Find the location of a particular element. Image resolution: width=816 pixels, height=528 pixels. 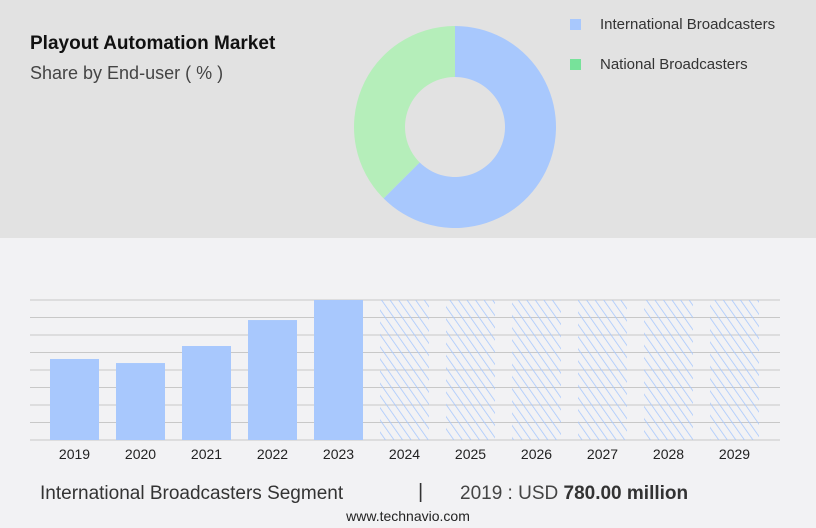

x-tick-label: 2029 is located at coordinates (734, 454).